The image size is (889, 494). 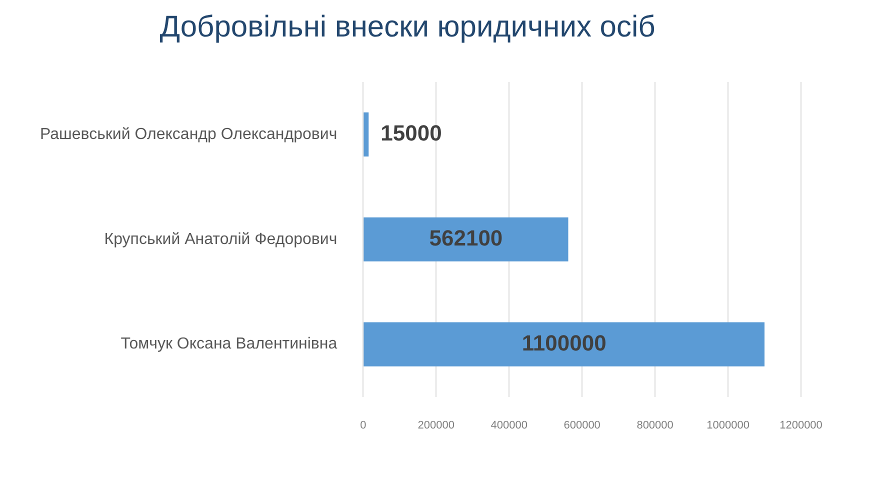 What do you see at coordinates (363, 425) in the screenshot?
I see `x-tick-label: 0` at bounding box center [363, 425].